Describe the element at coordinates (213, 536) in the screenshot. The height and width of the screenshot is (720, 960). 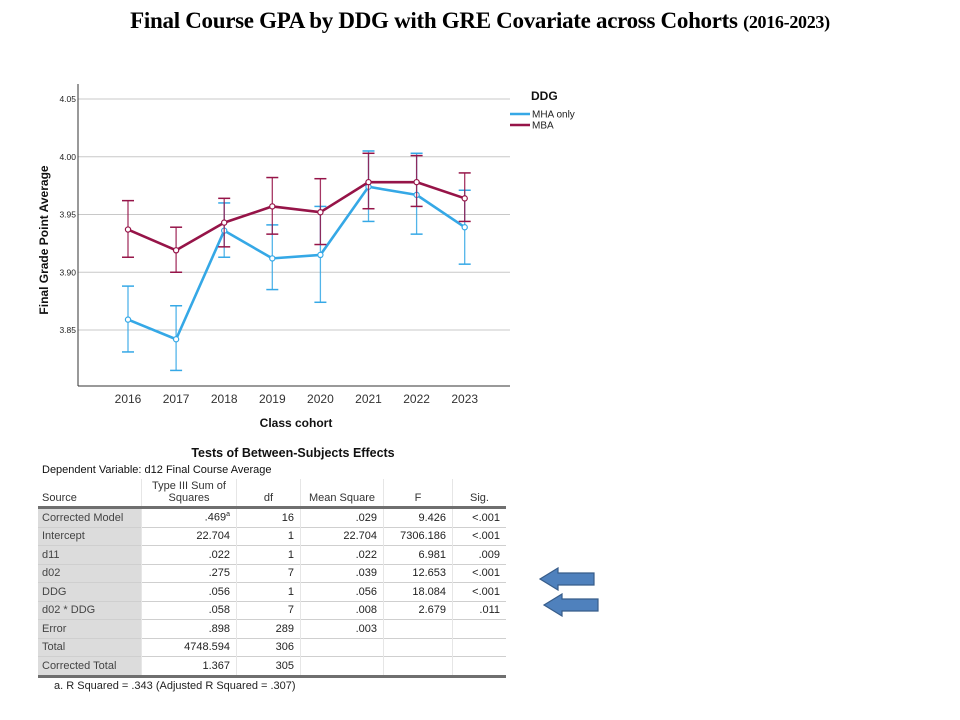
I see `row-sum-of-squares-value: 22.704` at that location.